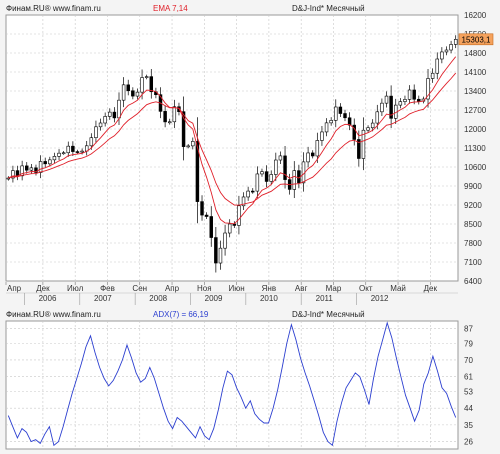  I want to click on price-tick-label: 11300, so click(475, 148).